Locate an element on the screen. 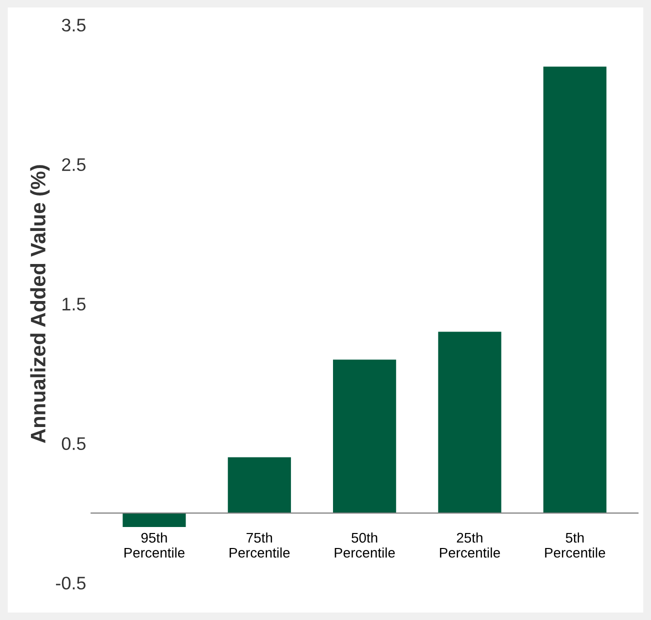 The height and width of the screenshot is (620, 651). y-axis-title: Annualized Added Value (%) is located at coordinates (40, 304).